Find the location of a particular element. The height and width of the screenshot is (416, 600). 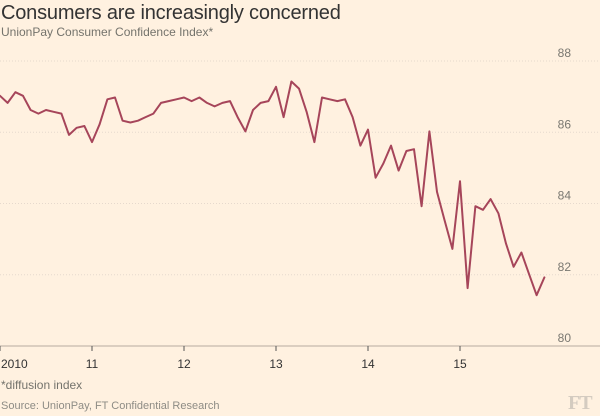

x-tick-label-2010: 2010 is located at coordinates (14, 364).